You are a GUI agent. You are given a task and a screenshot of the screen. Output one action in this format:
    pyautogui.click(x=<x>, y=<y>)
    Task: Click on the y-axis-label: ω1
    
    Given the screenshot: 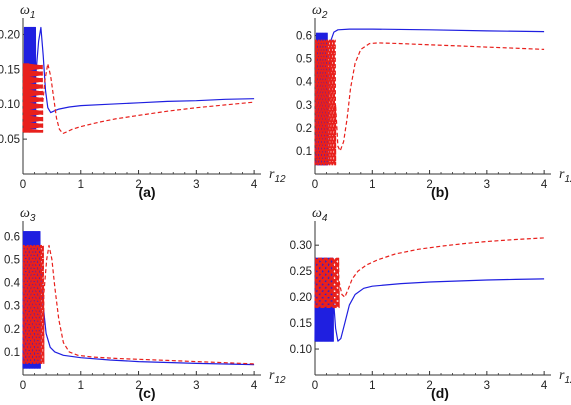 What is the action you would take?
    pyautogui.click(x=27, y=12)
    